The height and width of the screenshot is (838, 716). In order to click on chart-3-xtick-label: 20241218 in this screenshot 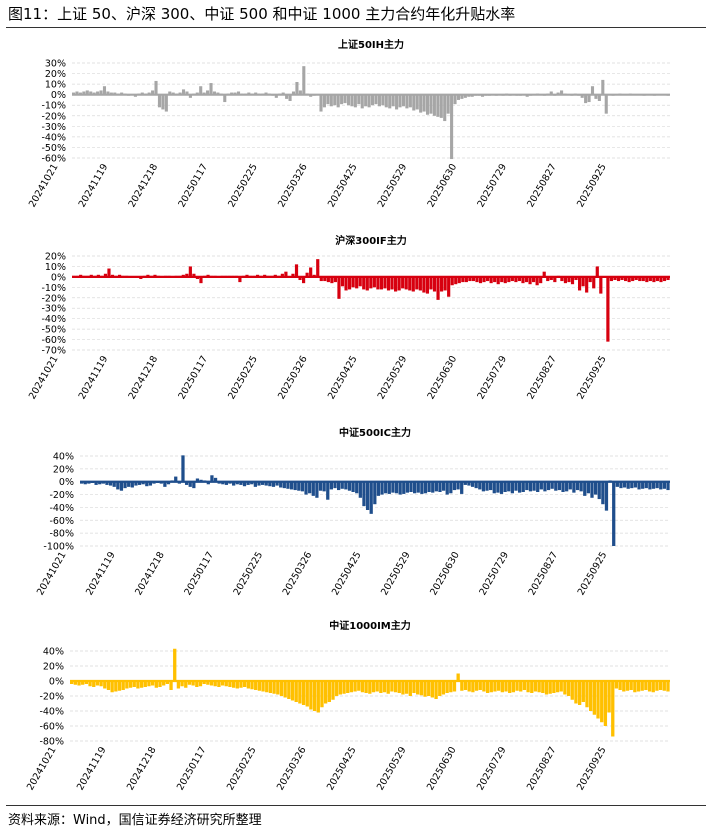, I will do `click(142, 768)`.